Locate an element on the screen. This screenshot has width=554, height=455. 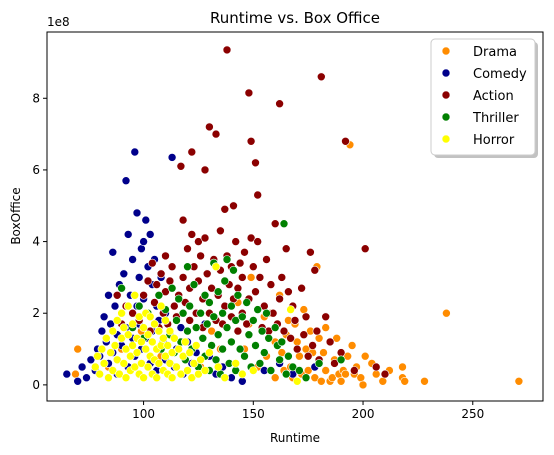
legend-label: Comedy is located at coordinates (500, 74).